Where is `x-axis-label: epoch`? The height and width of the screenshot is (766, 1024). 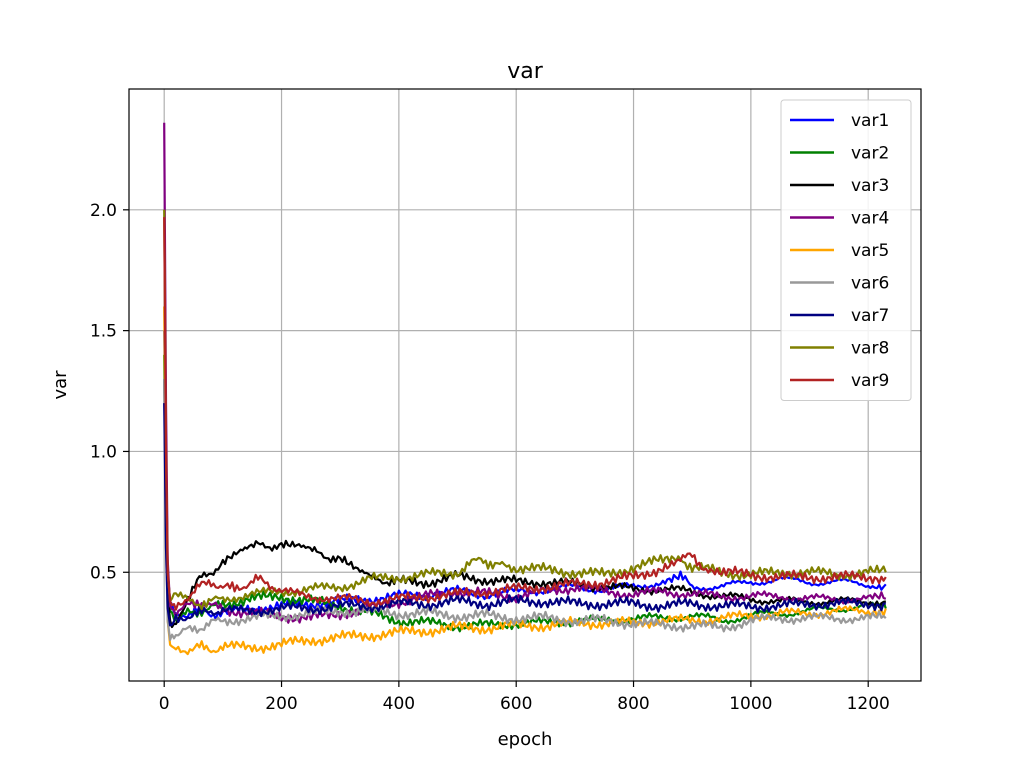
x-axis-label: epoch is located at coordinates (525, 739).